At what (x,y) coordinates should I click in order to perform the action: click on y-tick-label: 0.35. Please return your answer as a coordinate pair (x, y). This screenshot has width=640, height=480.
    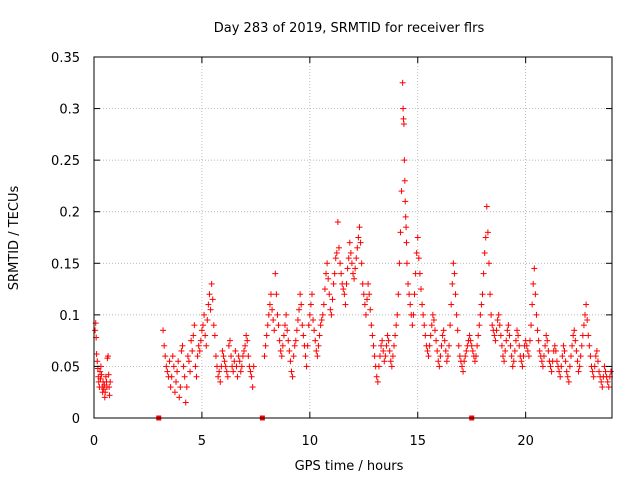
    Looking at the image, I should click on (65, 58).